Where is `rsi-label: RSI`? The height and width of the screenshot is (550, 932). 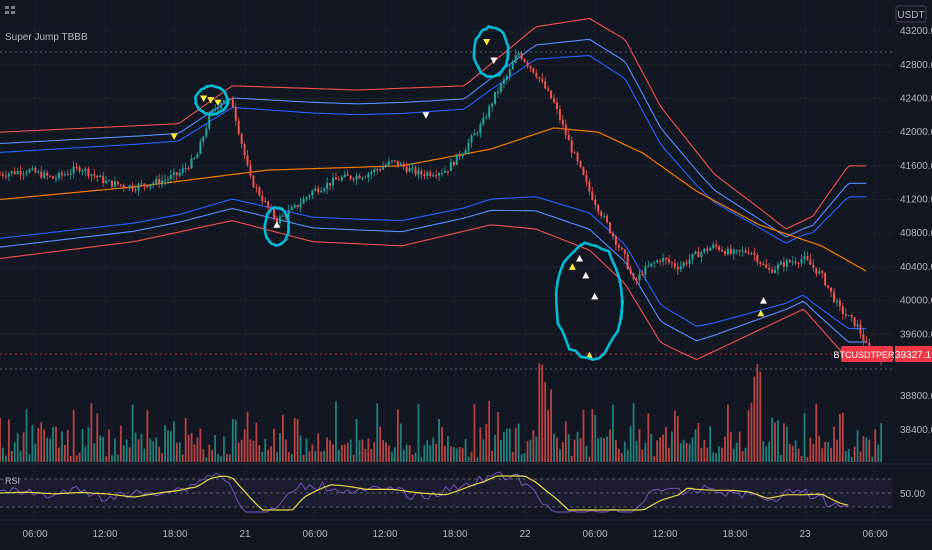 rsi-label: RSI is located at coordinates (12, 481).